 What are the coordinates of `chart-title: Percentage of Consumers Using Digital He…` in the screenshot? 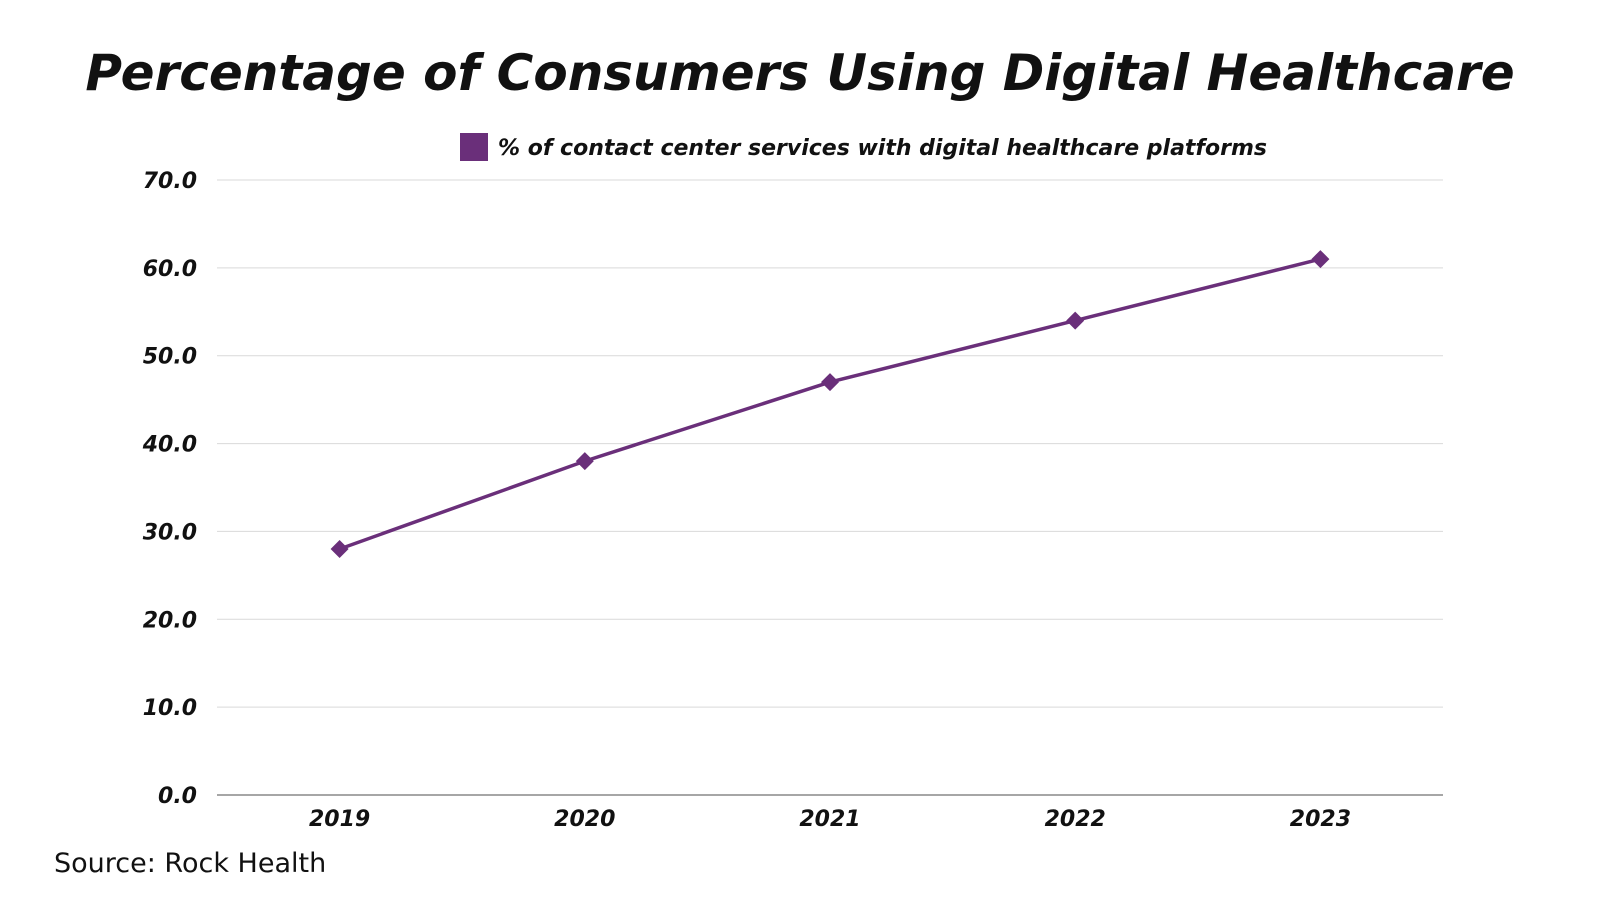 It's located at (799, 73).